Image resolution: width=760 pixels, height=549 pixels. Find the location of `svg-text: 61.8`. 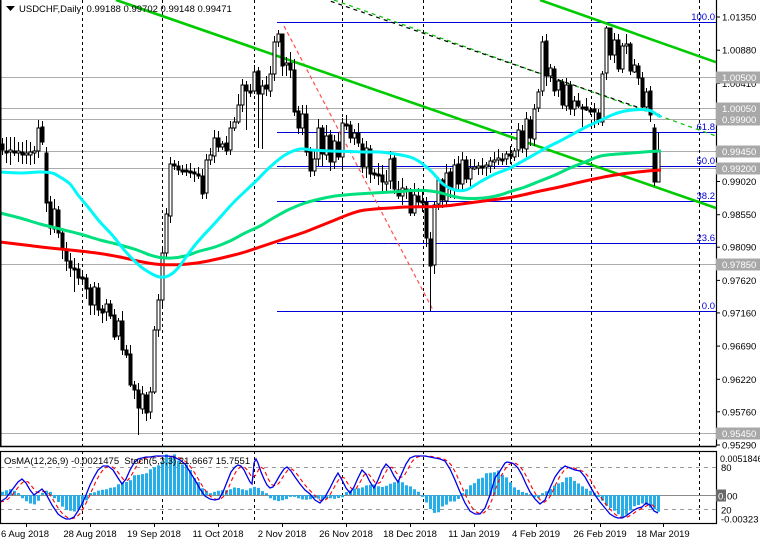

svg-text: 61.8 is located at coordinates (706, 127).